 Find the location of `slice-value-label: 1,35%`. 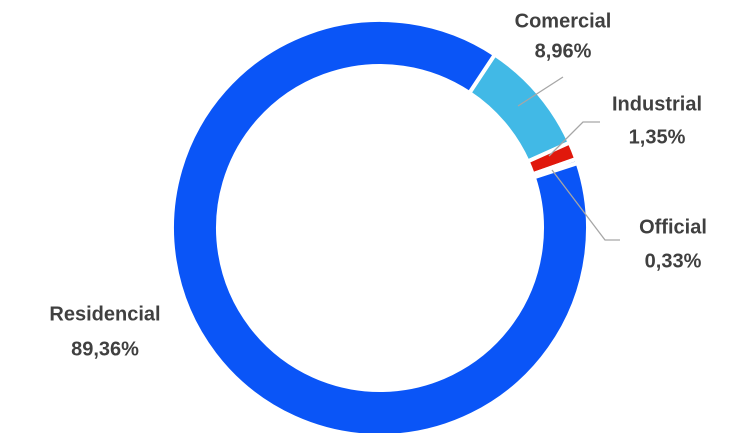

slice-value-label: 1,35% is located at coordinates (657, 137).